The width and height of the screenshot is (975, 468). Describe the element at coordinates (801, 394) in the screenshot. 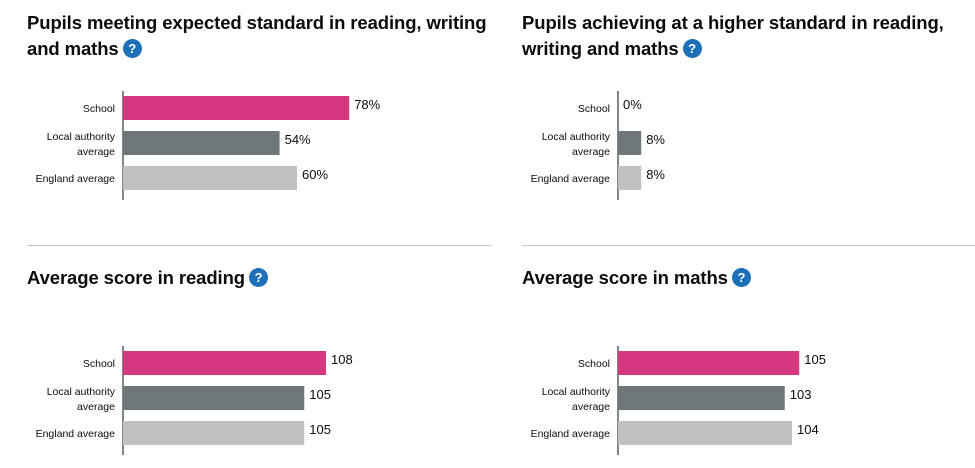

I see `data-label: 103` at that location.